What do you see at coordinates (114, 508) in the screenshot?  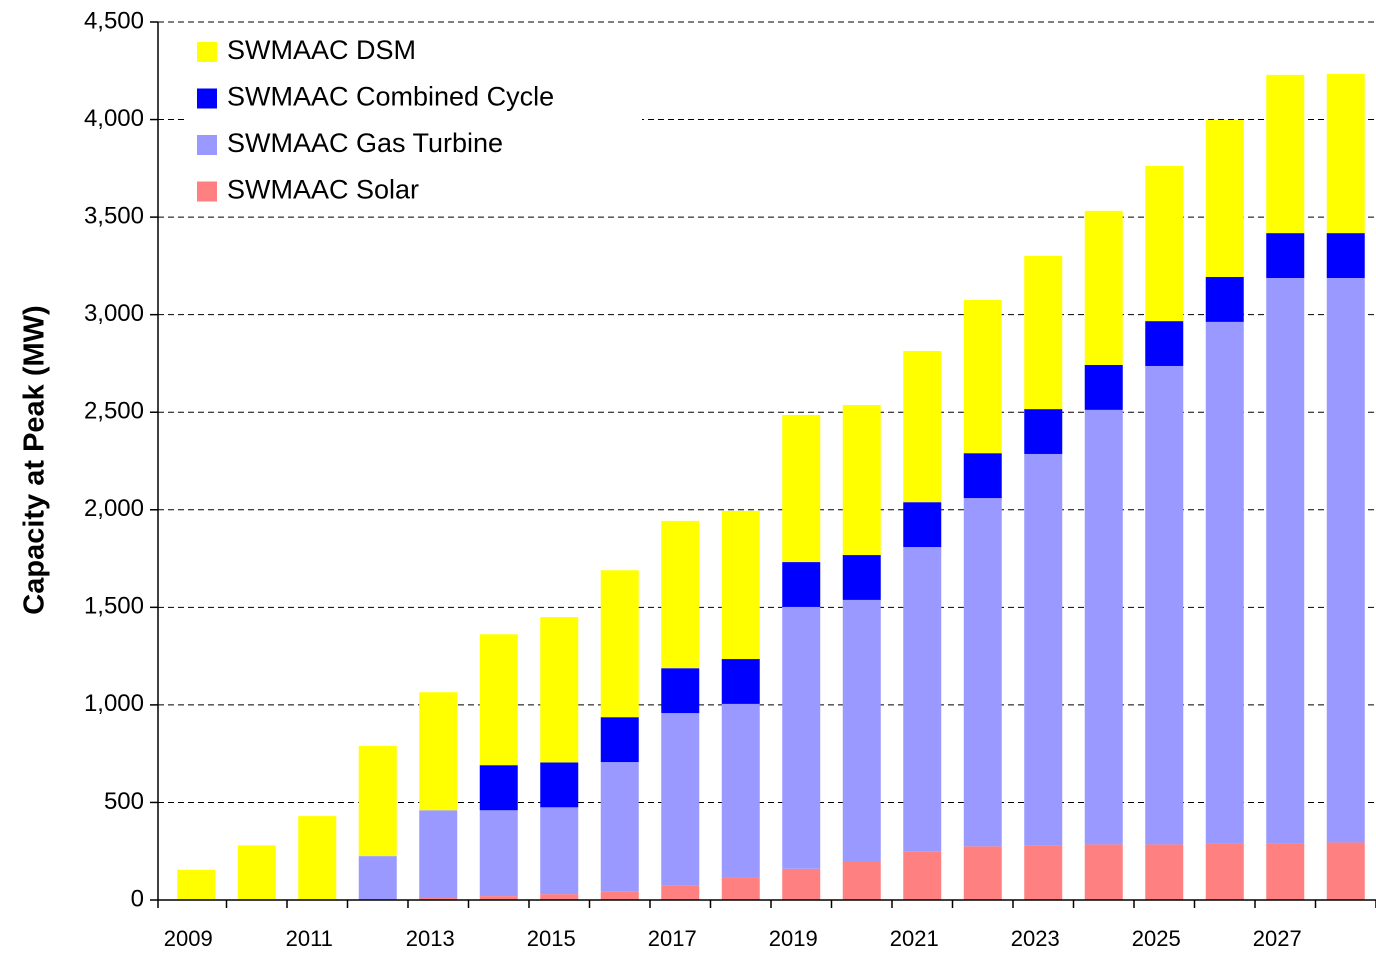 I see `y-tick-label: 2,000` at bounding box center [114, 508].